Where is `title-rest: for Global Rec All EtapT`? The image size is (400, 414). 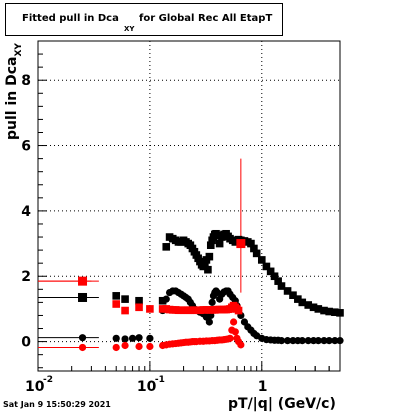 title-rest: for Global Rec All EtapT is located at coordinates (206, 18).